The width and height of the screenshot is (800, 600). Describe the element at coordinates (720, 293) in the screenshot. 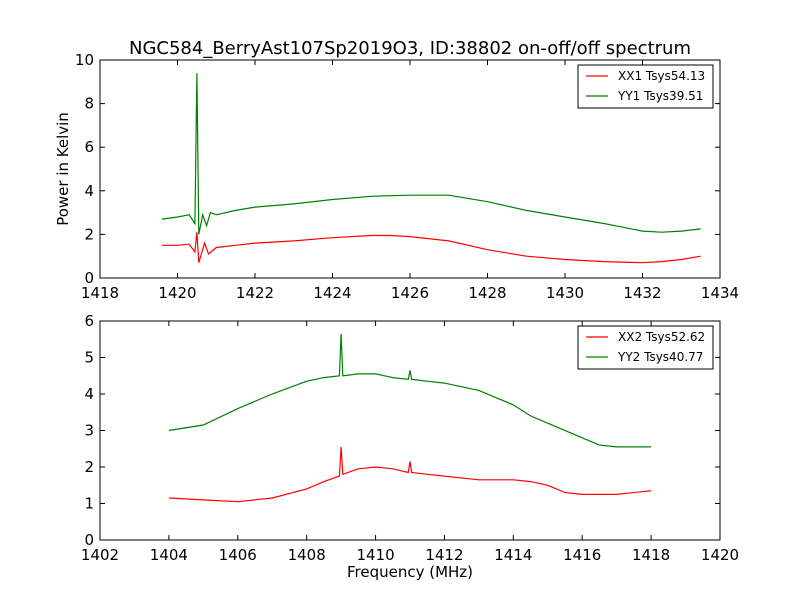

I see `x-tick-label: 1434` at that location.